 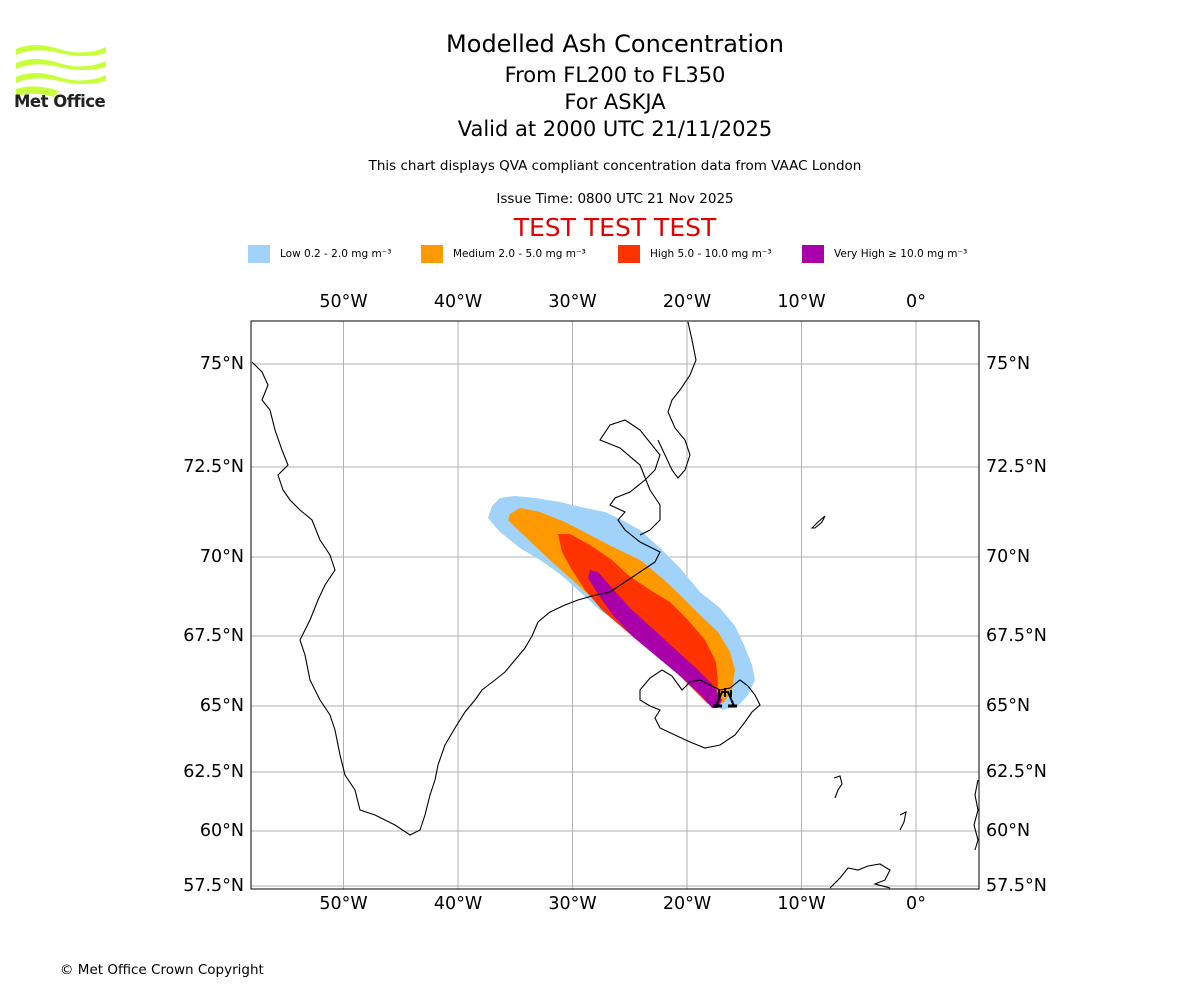 What do you see at coordinates (903, 821) in the screenshot?
I see `island-shetland` at bounding box center [903, 821].